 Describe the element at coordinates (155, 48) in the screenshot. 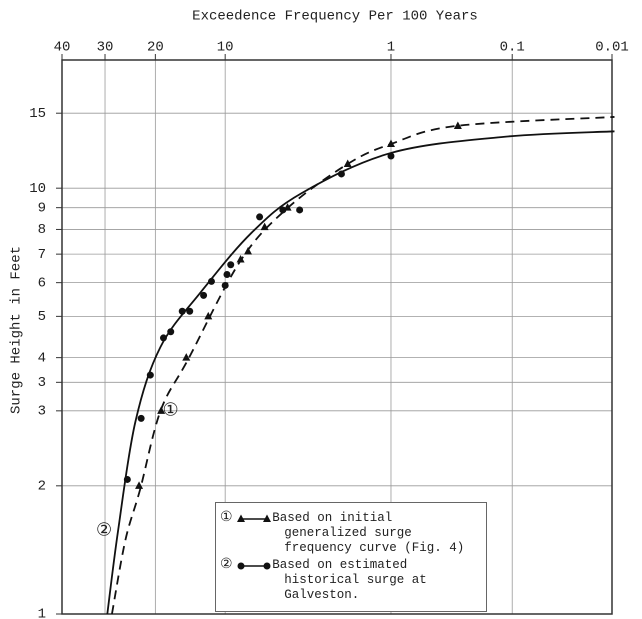

I see `x-tick-label: 20` at that location.